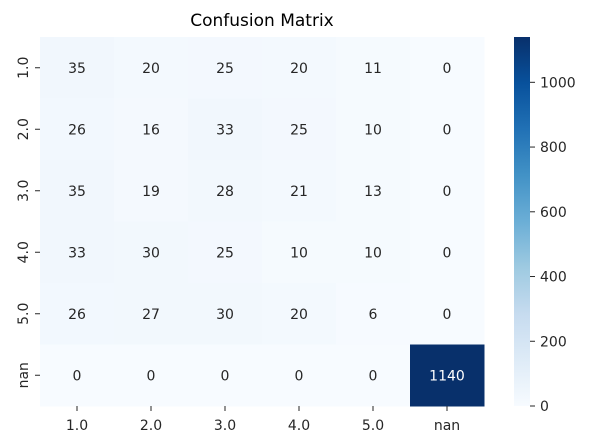 The width and height of the screenshot is (597, 445). I want to click on column-tick-label: 1.0, so click(77, 426).